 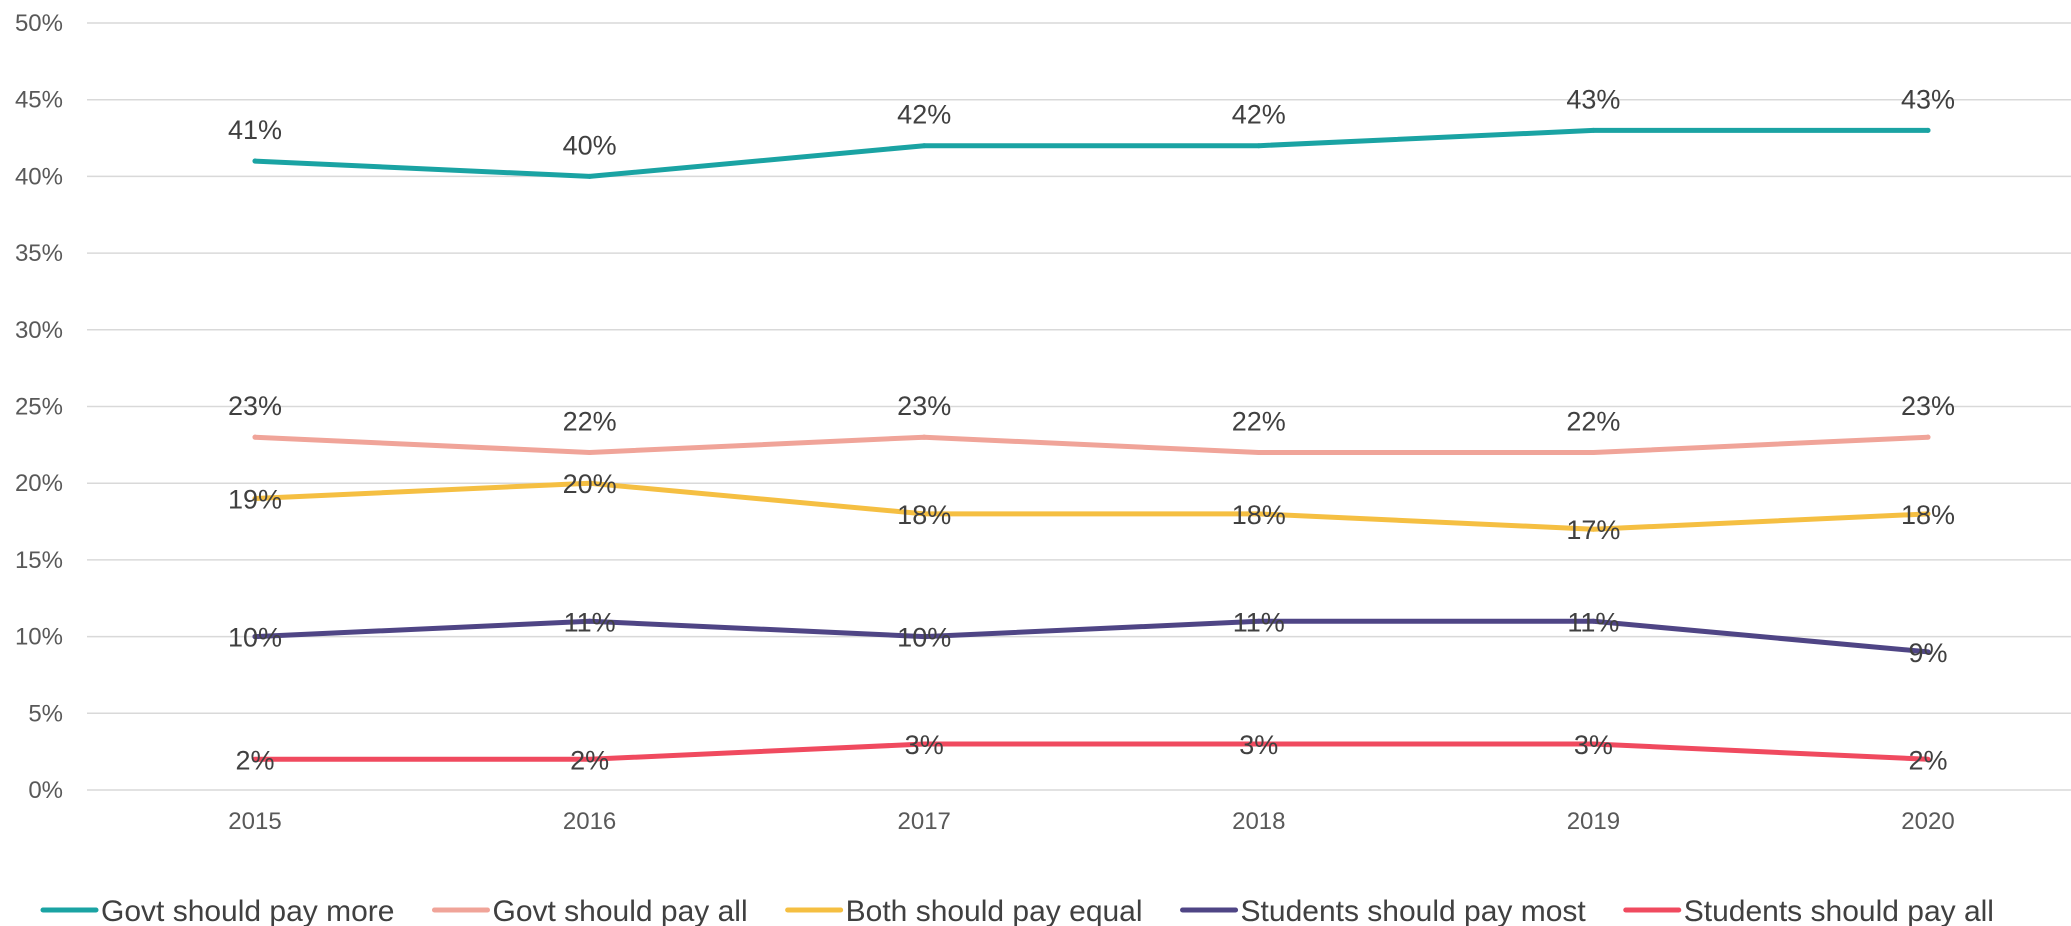 What do you see at coordinates (589, 821) in the screenshot?
I see `x-tick-label: 2016` at bounding box center [589, 821].